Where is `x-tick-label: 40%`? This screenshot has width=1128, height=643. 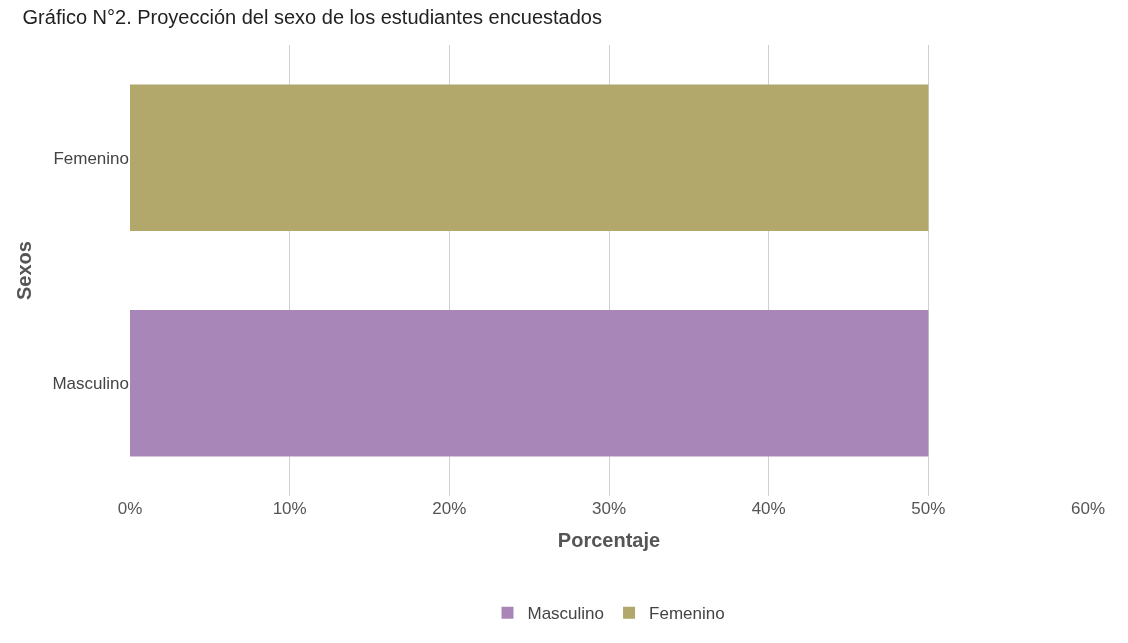 x-tick-label: 40% is located at coordinates (768, 508).